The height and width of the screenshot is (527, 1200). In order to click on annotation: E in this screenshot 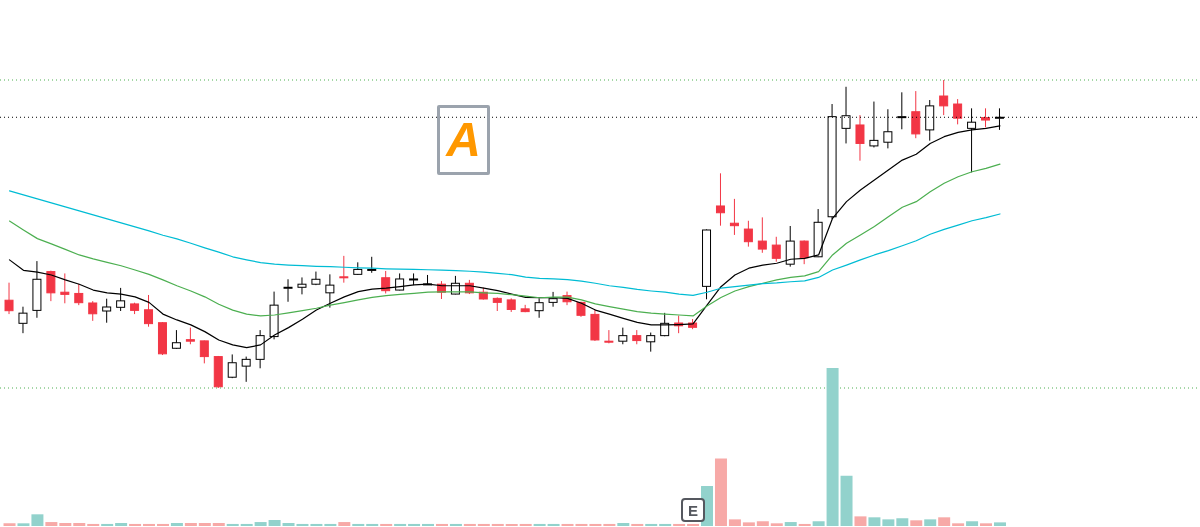, I will do `click(692, 510)`.